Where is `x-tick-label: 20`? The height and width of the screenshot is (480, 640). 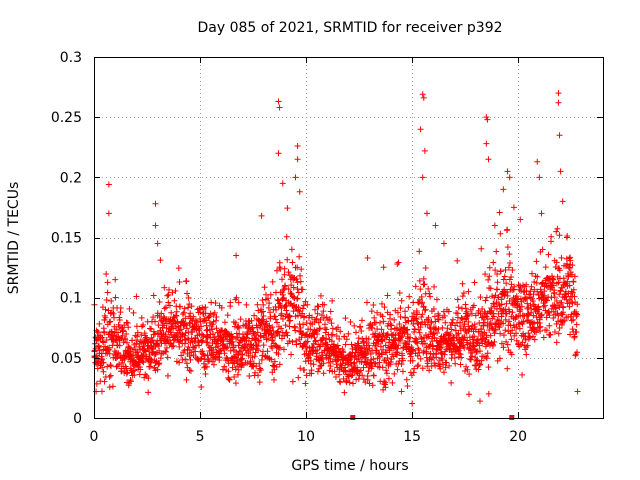 x-tick-label: 20 is located at coordinates (518, 437).